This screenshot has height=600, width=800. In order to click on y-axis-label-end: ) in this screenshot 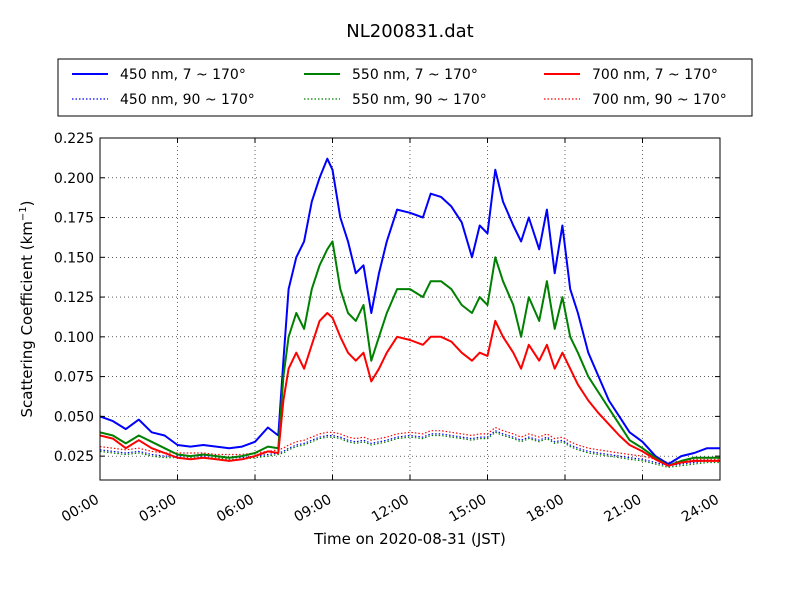, I will do `click(27, 203)`.